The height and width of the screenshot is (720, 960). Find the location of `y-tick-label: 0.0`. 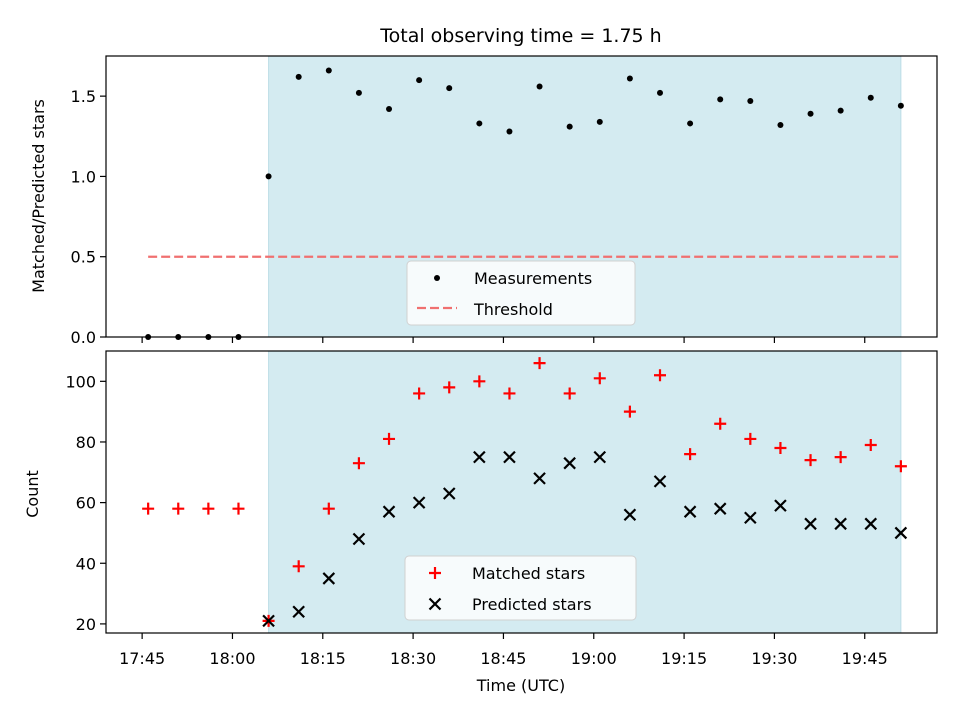

y-tick-label: 0.0 is located at coordinates (83, 337).